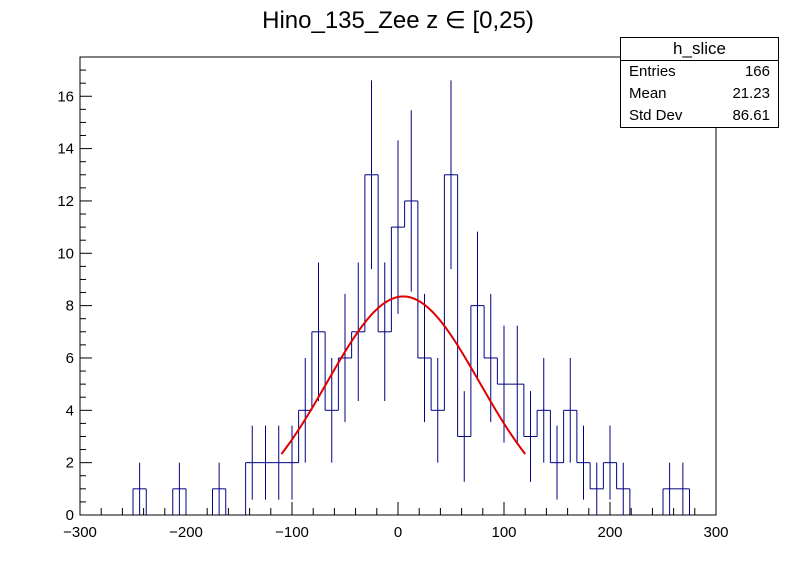  I want to click on x-tick-label: 200, so click(609, 532).